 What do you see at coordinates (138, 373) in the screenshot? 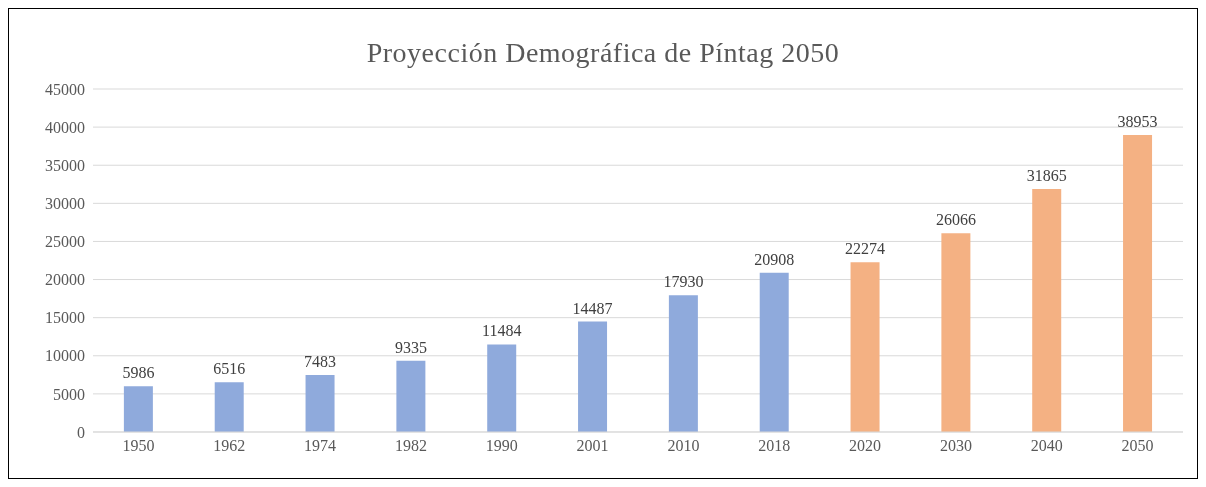
I see `data-label: 5986` at bounding box center [138, 373].